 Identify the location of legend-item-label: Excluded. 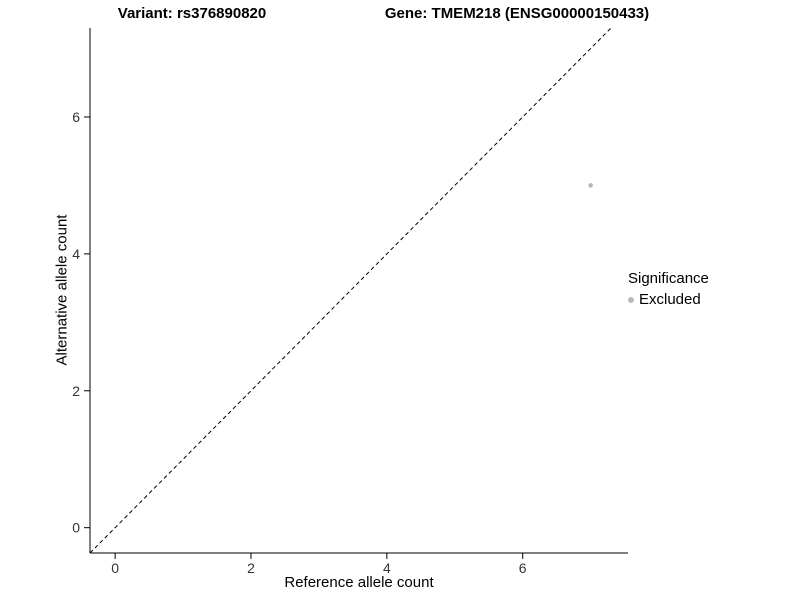
(670, 299).